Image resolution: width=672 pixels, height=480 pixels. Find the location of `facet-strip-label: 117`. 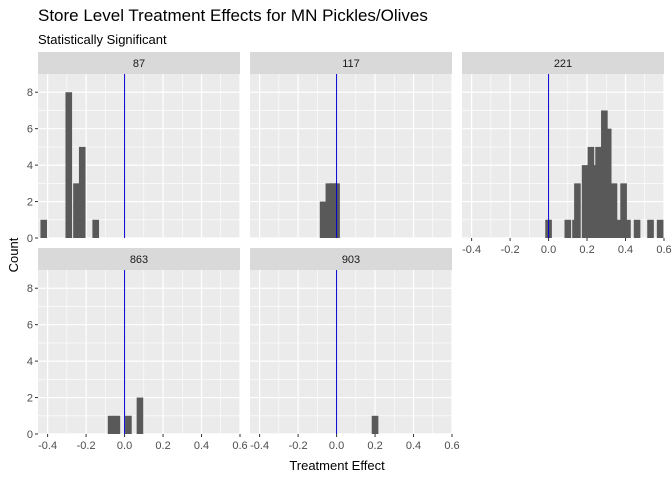

facet-strip-label: 117 is located at coordinates (351, 64).